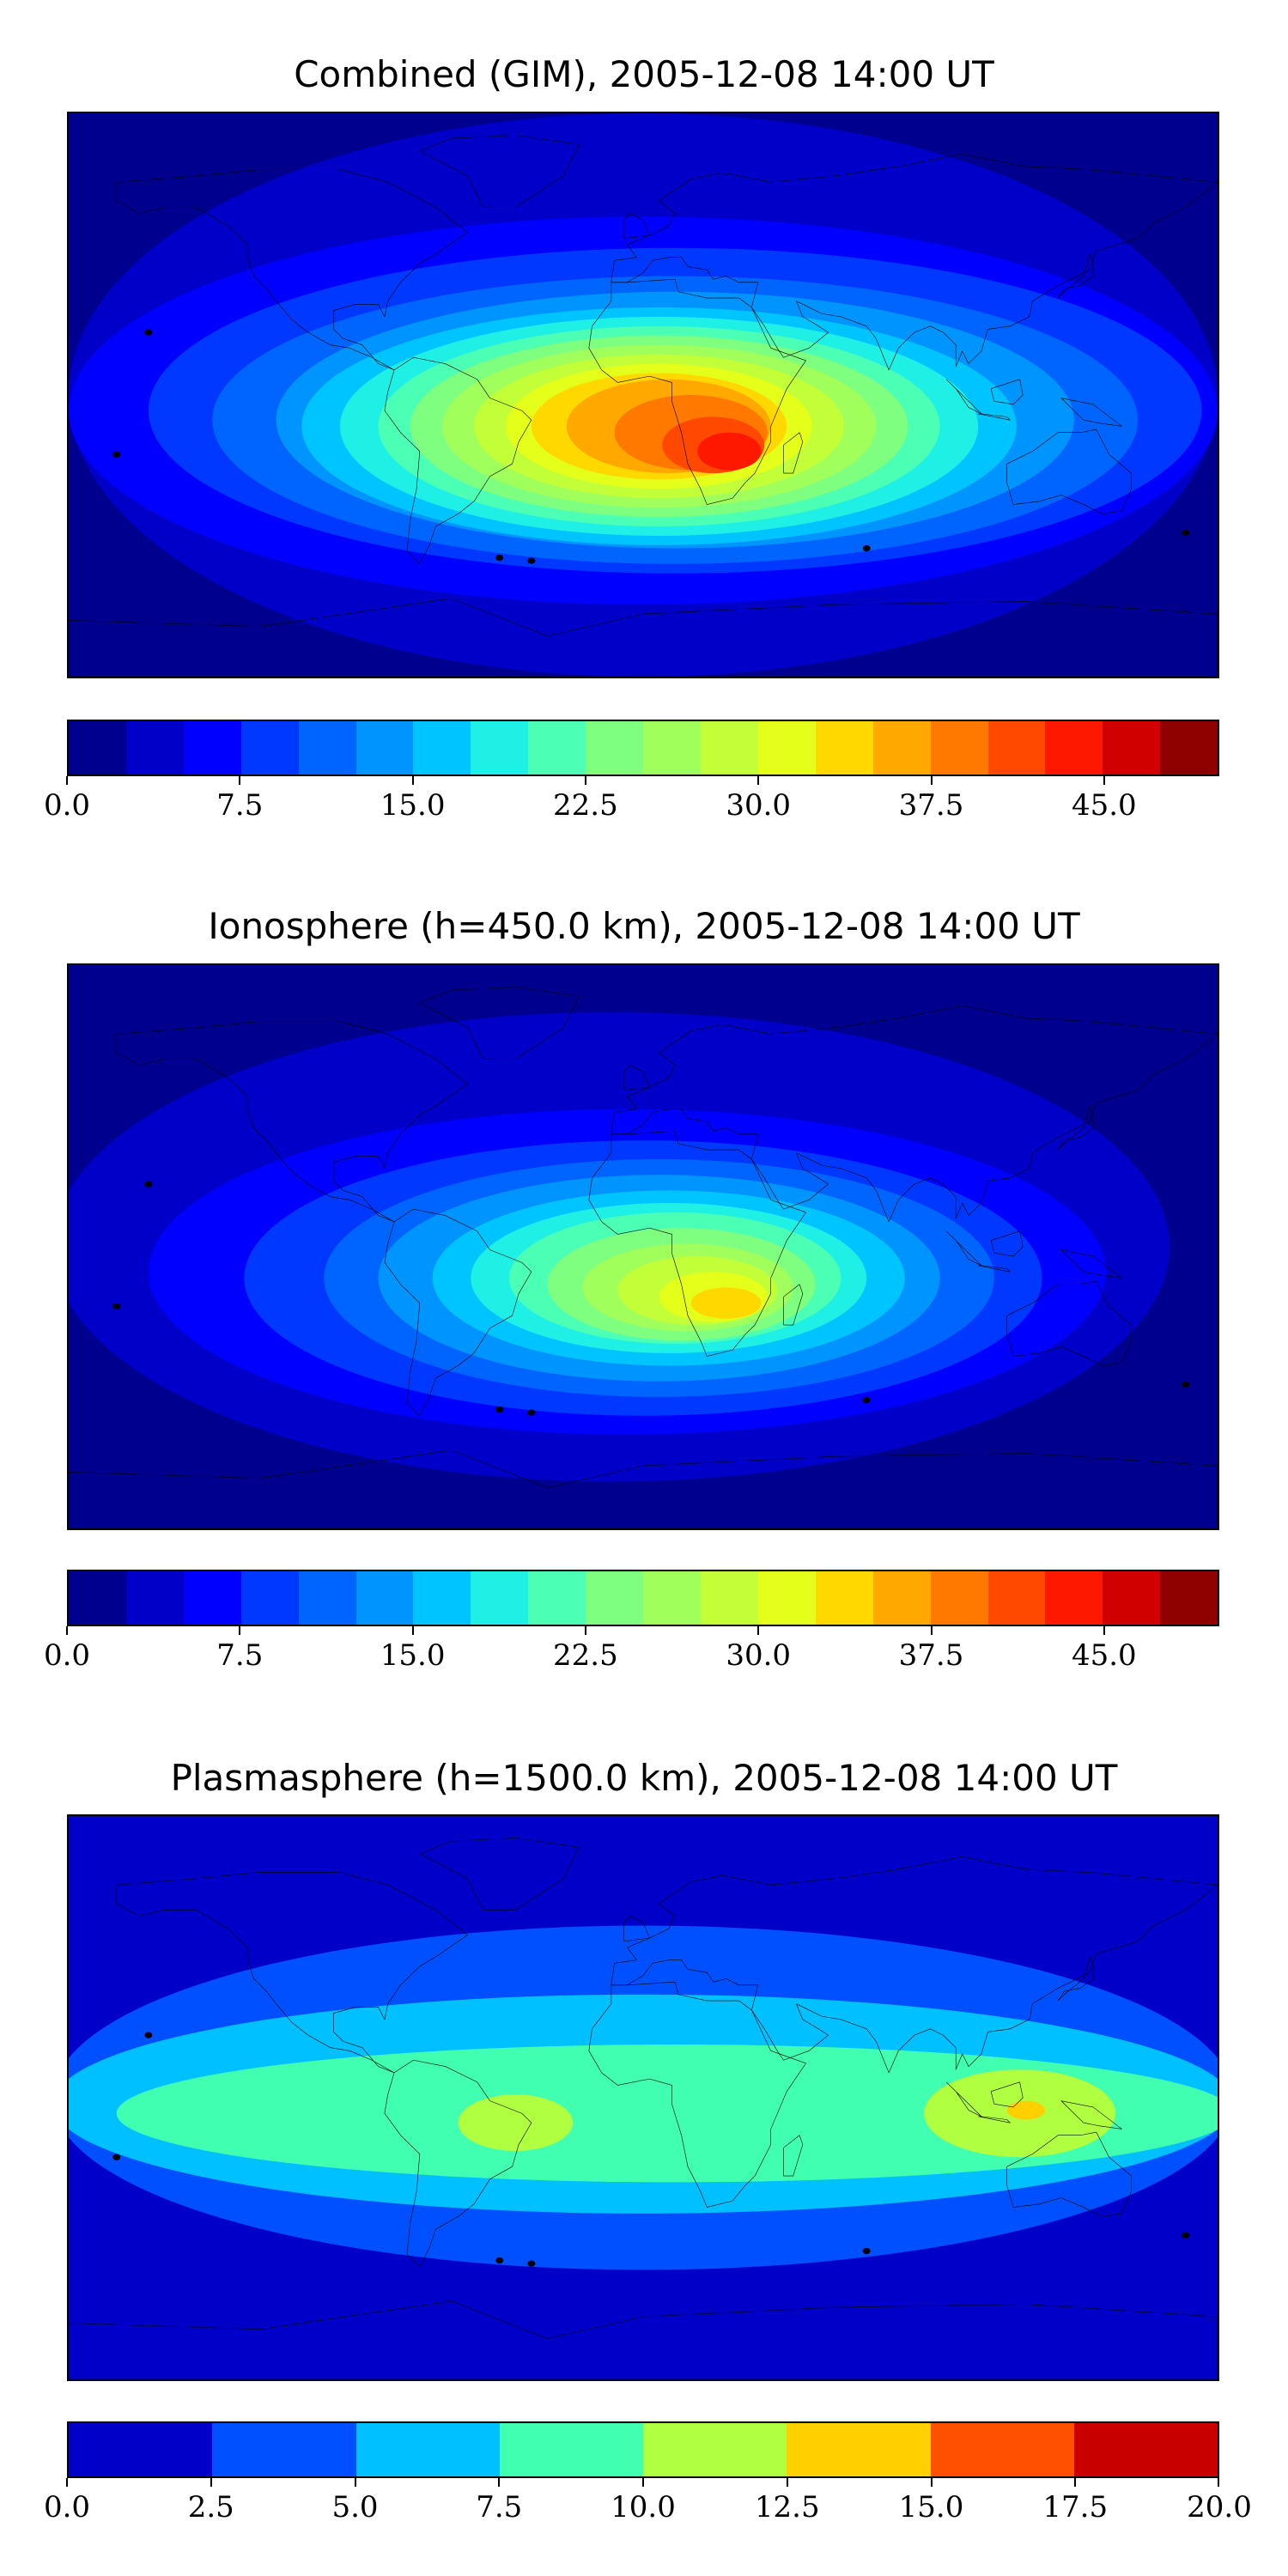  I want to click on colorbar-tick-label: 30.0, so click(759, 1656).